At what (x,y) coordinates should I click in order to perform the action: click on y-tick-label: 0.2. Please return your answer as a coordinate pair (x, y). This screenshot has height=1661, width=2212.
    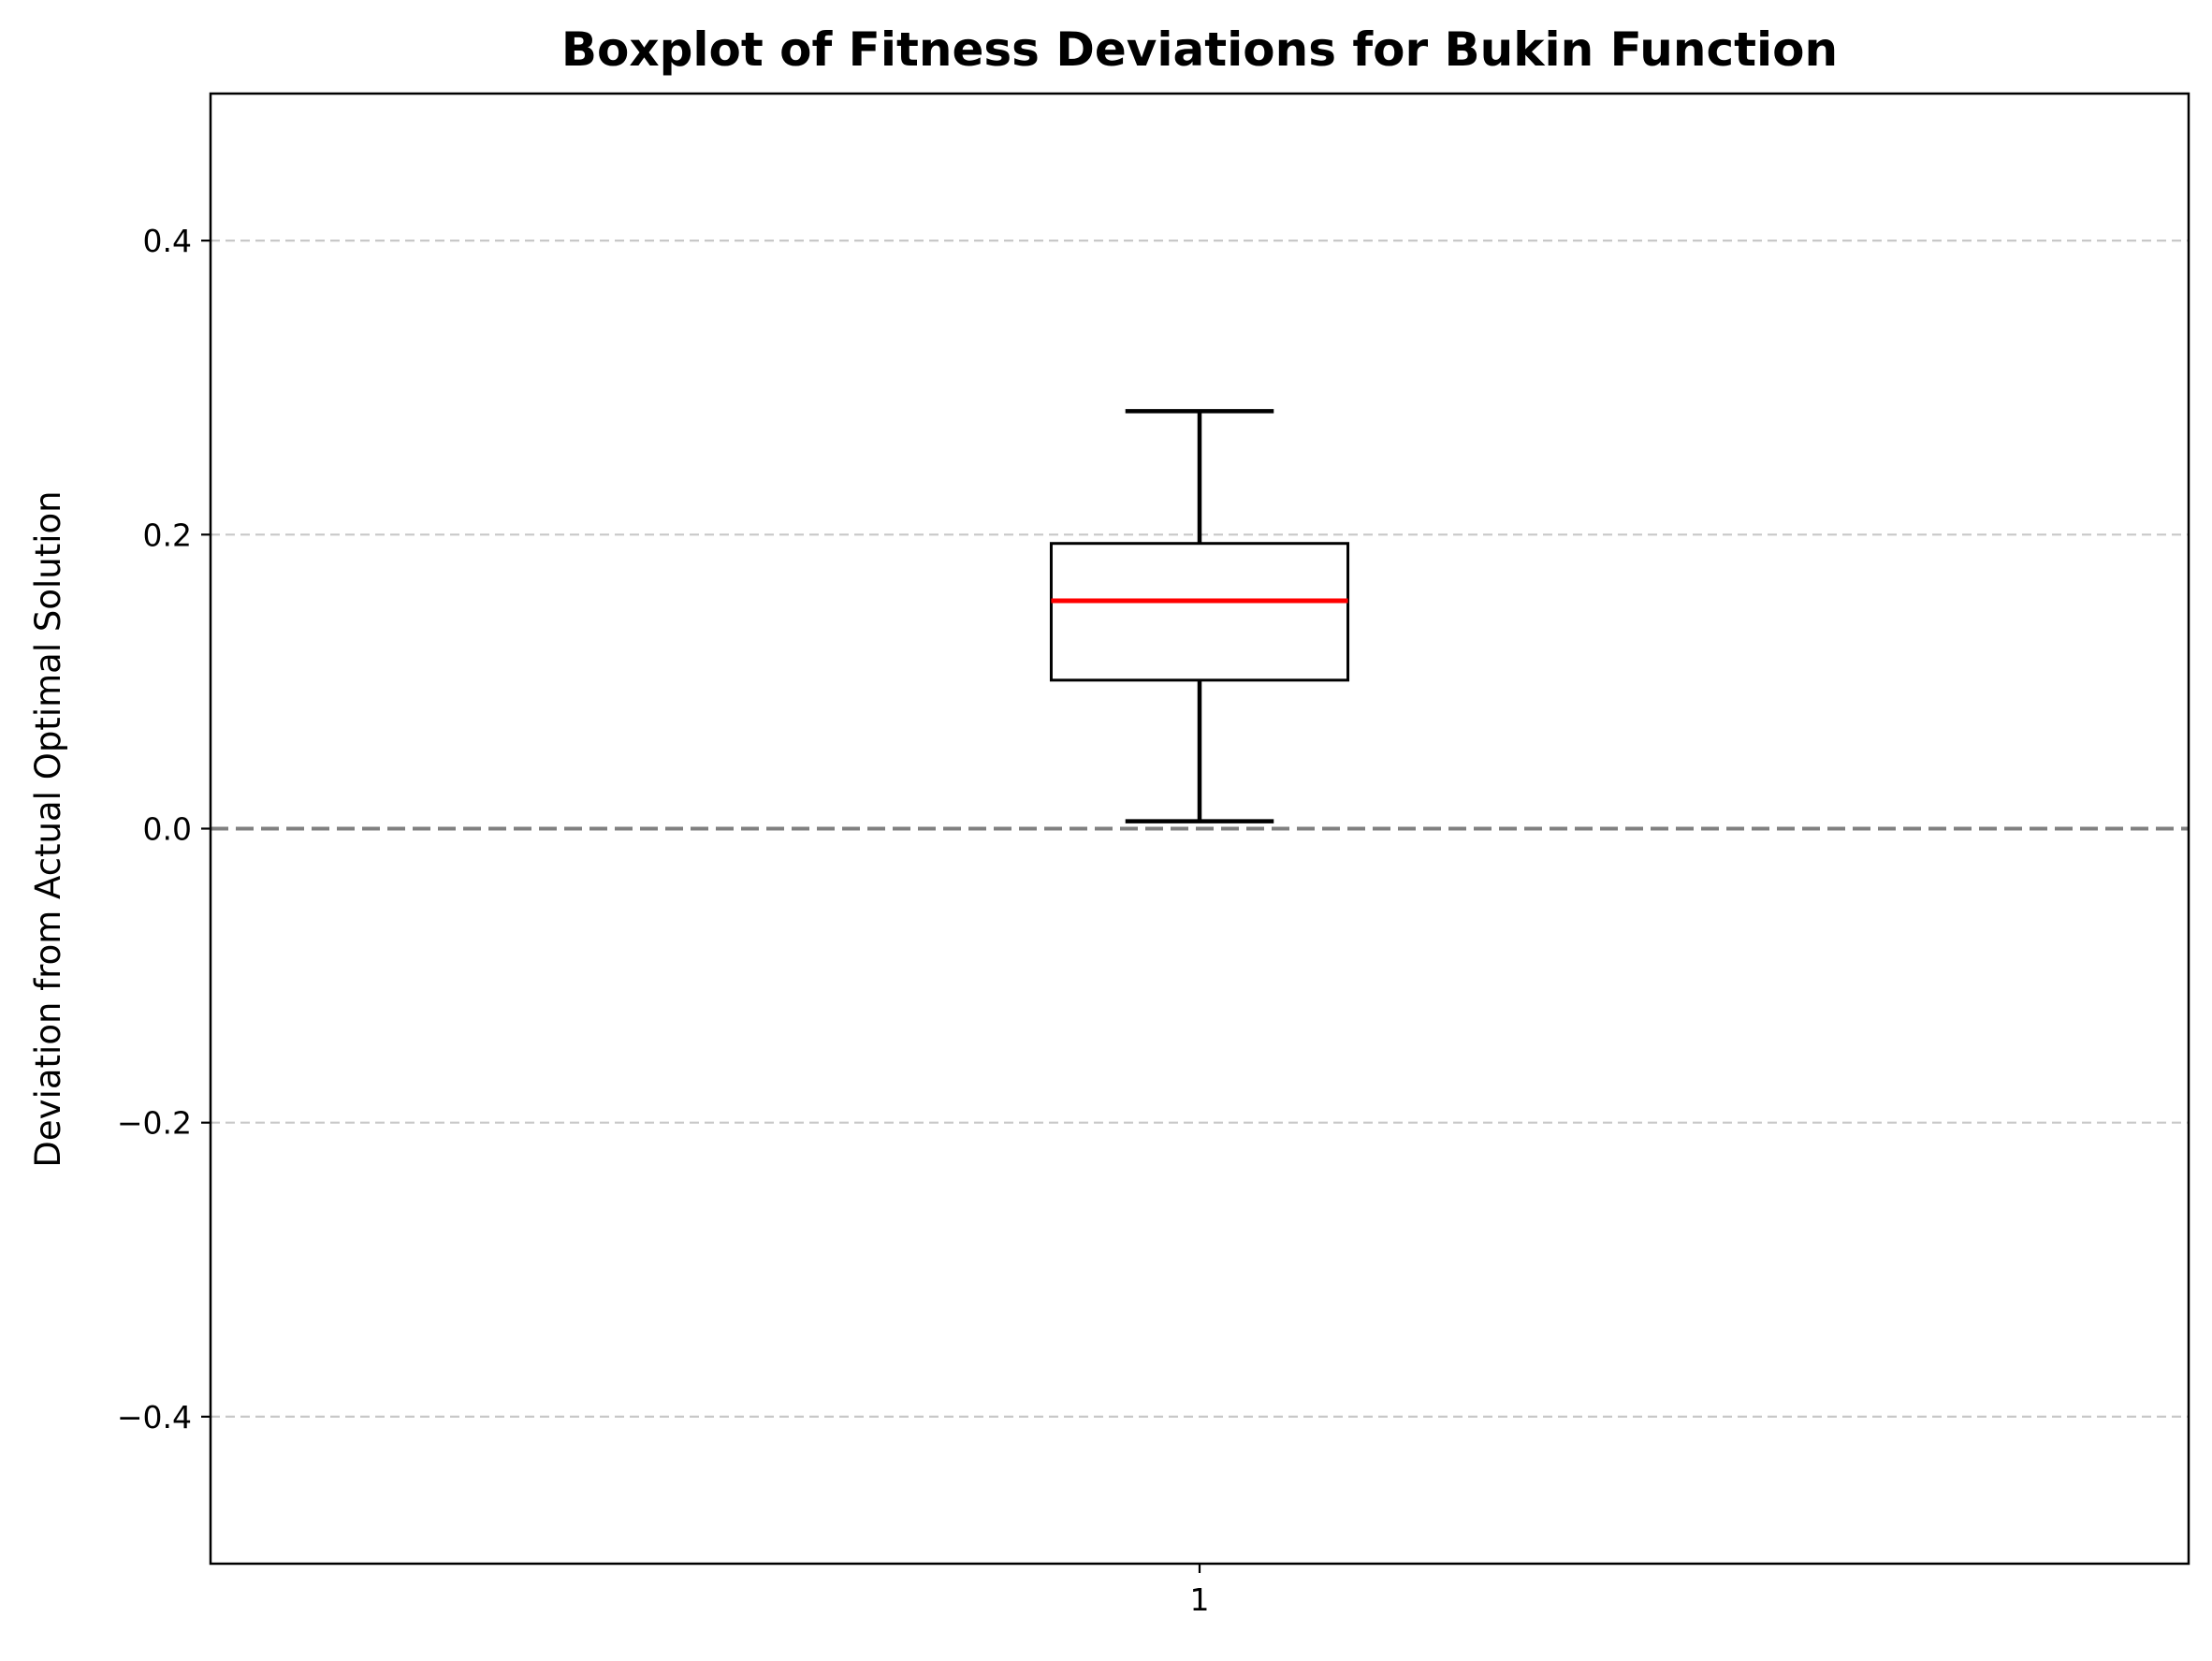
    Looking at the image, I should click on (167, 535).